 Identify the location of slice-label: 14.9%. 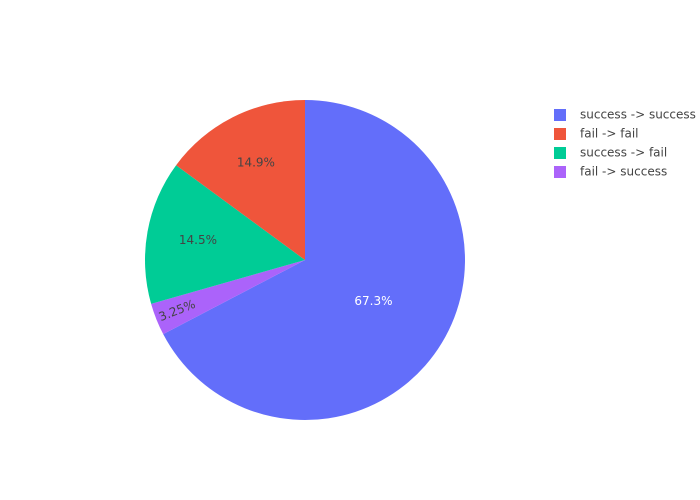
(256, 162).